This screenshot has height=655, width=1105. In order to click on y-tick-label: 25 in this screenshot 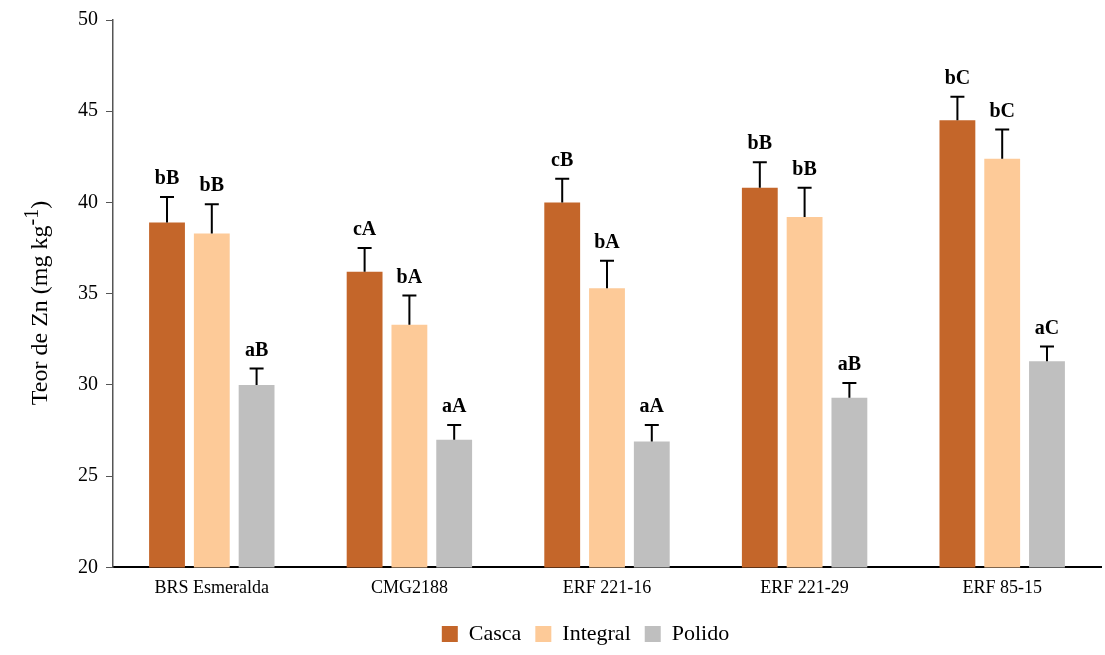, I will do `click(88, 474)`.